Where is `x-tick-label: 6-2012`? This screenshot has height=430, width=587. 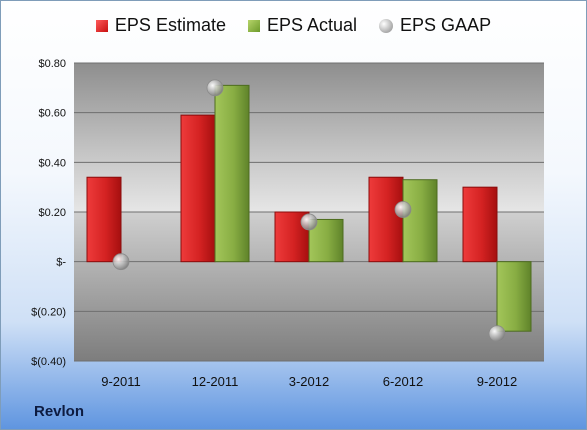 x-tick-label: 6-2012 is located at coordinates (403, 381).